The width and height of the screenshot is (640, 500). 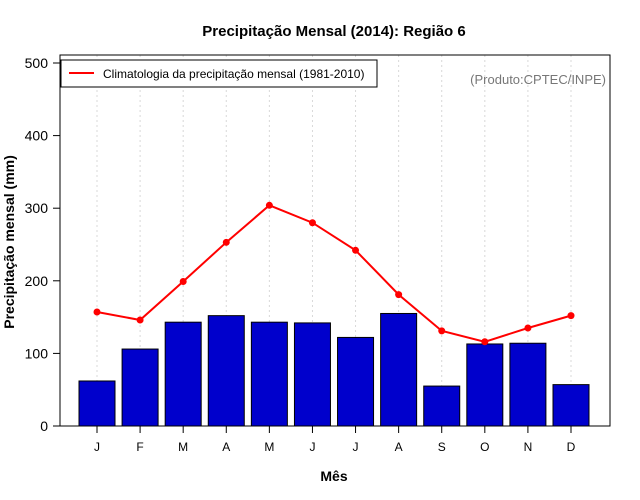 I want to click on y-tick-label-3: 300, so click(x=37, y=208).